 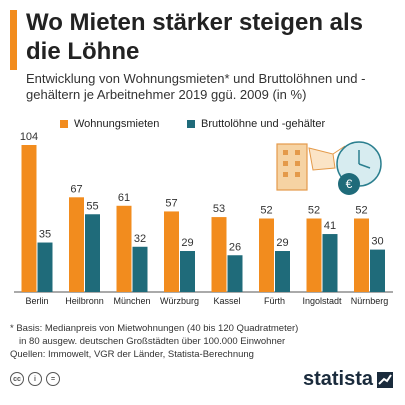 I want to click on data-label-rent: 53, so click(x=219, y=209).